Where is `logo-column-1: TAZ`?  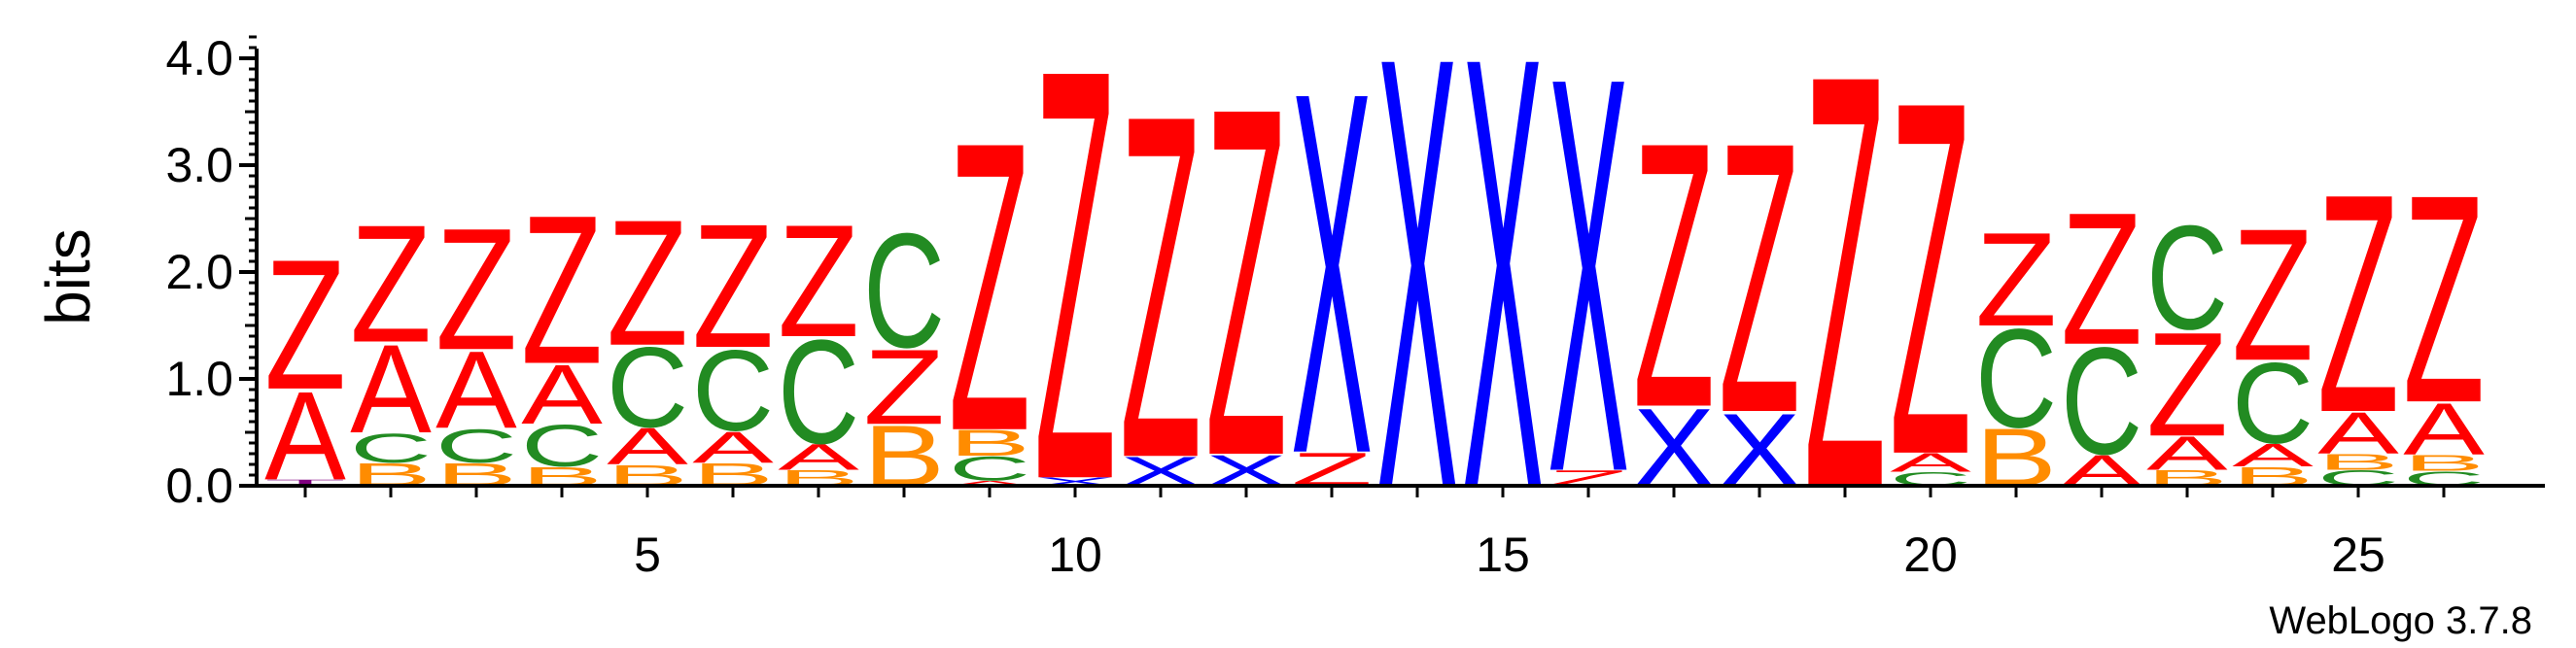
logo-column-1: TAZ is located at coordinates (305, 364).